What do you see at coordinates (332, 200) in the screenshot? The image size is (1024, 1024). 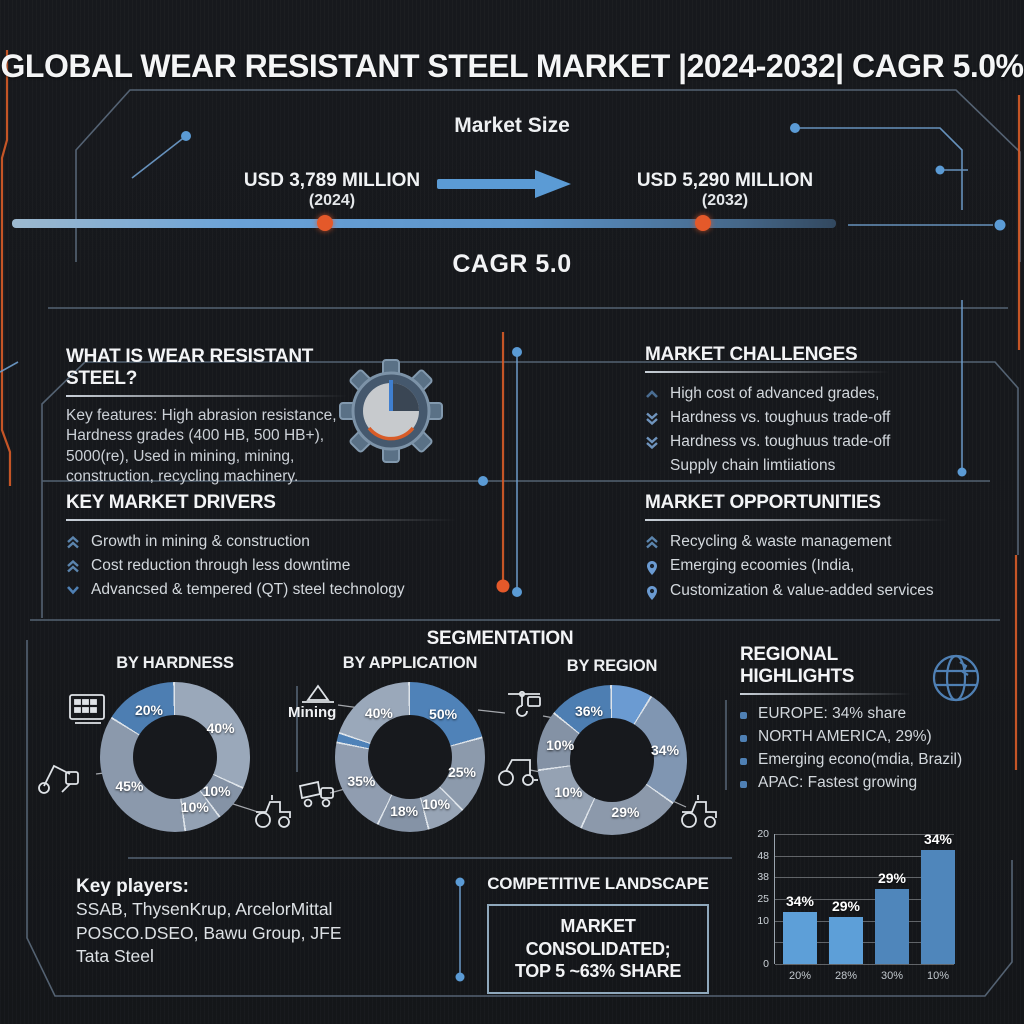 I see `market-size-start-year: (2024)` at bounding box center [332, 200].